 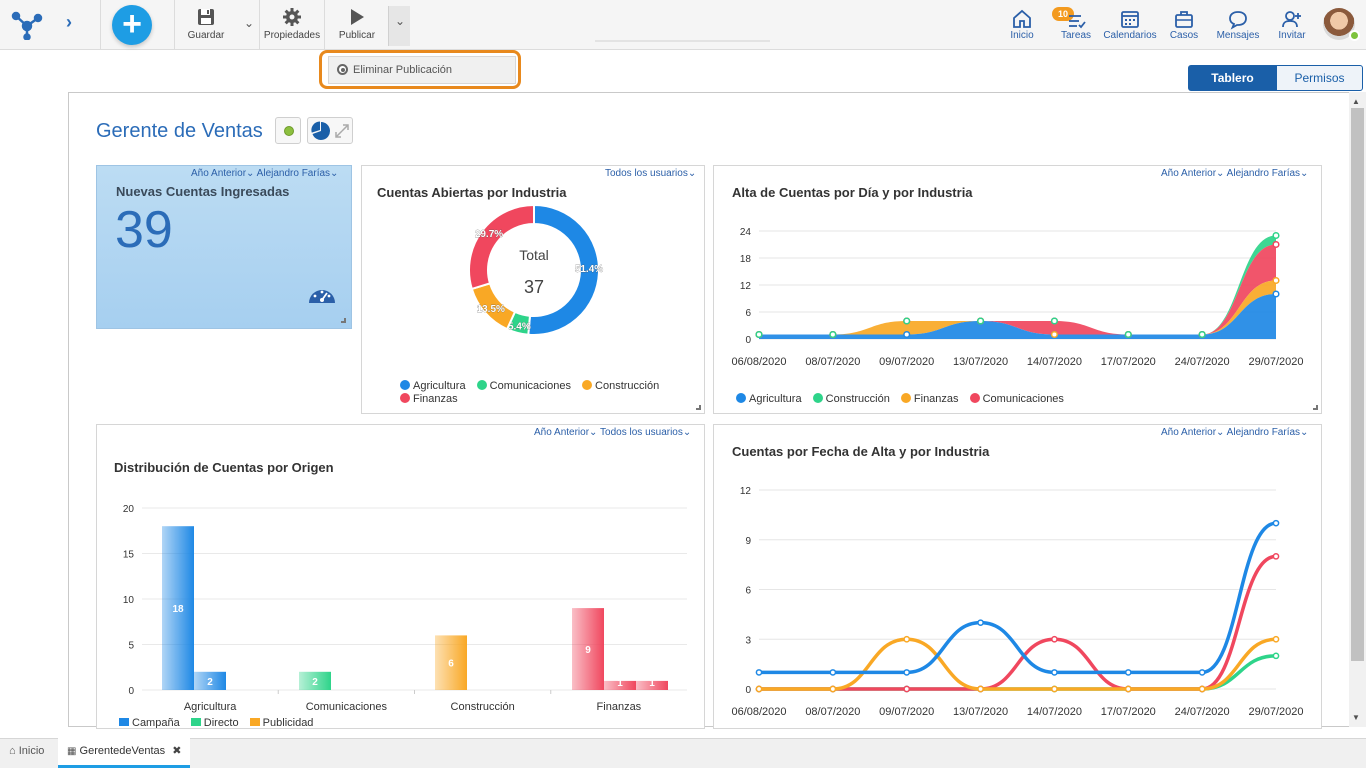 I want to click on scrollbar-thumb, so click(x=1357, y=384).